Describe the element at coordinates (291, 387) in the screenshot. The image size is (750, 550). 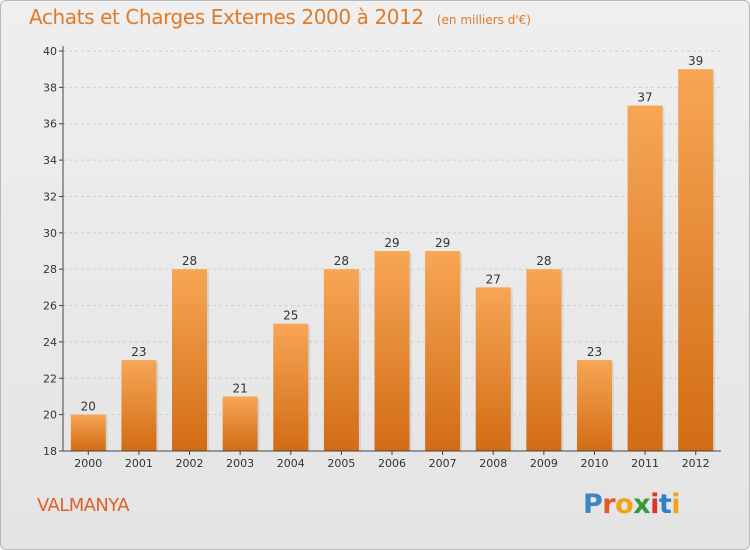
I see `bar-2004` at that location.